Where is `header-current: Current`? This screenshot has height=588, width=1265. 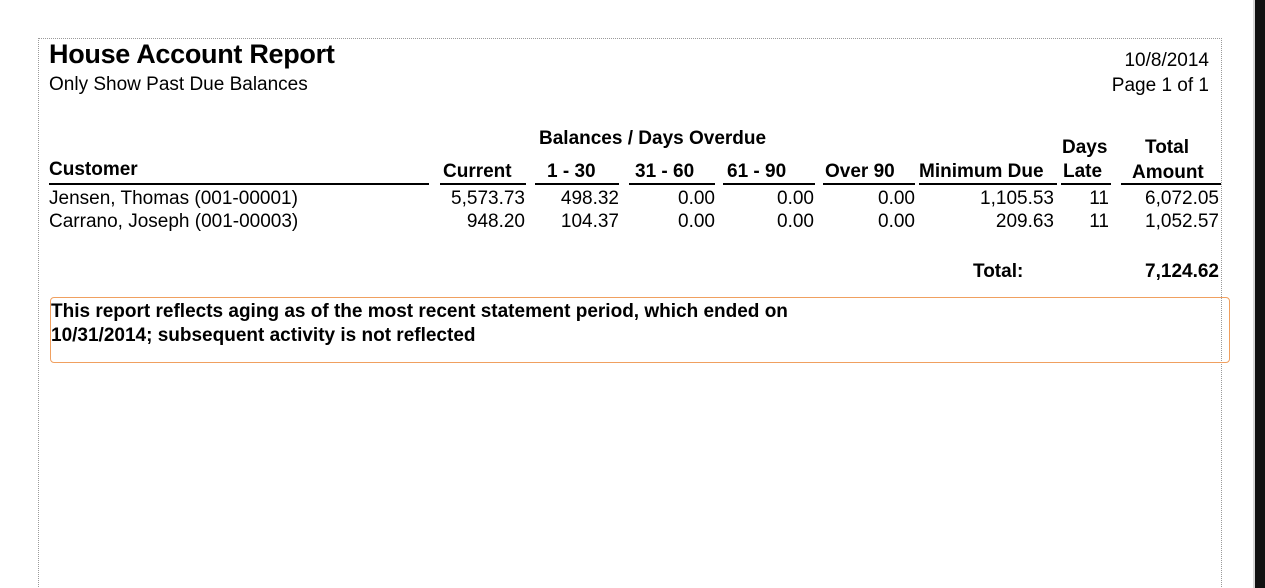 header-current: Current is located at coordinates (477, 171).